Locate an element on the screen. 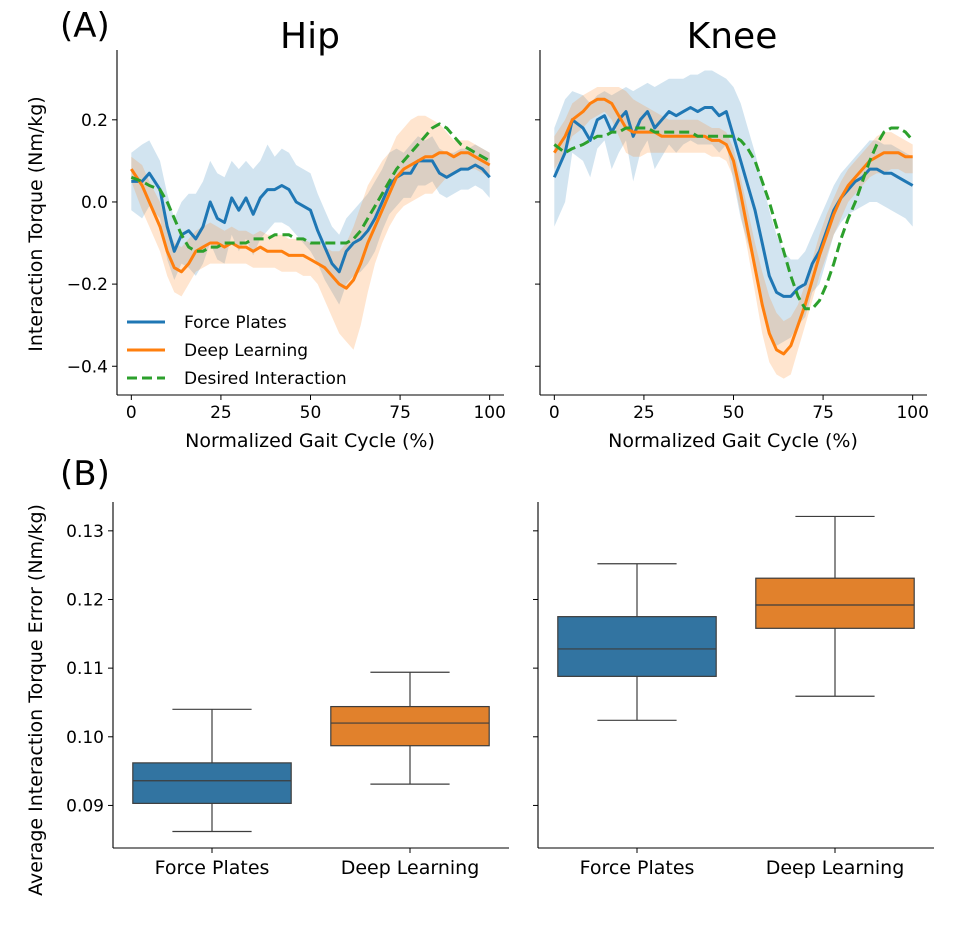  legend-label-force-plates: Force Plates is located at coordinates (235, 323).